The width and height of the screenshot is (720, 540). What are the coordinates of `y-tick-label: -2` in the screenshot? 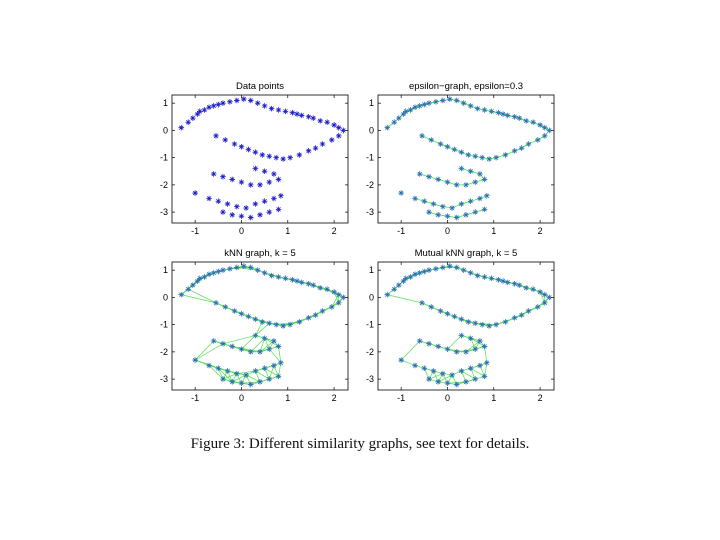 It's located at (164, 185).